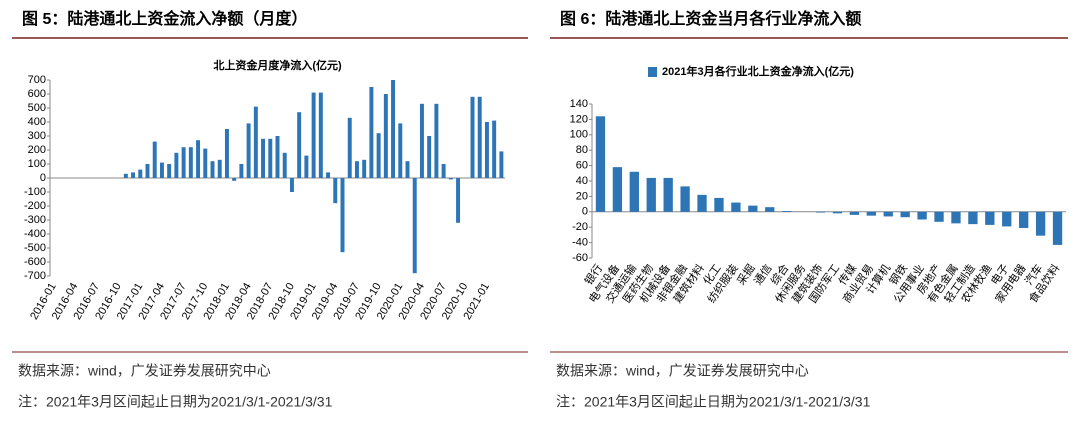 This screenshot has width=1080, height=425. I want to click on y-tick-label: -300, so click(35, 220).